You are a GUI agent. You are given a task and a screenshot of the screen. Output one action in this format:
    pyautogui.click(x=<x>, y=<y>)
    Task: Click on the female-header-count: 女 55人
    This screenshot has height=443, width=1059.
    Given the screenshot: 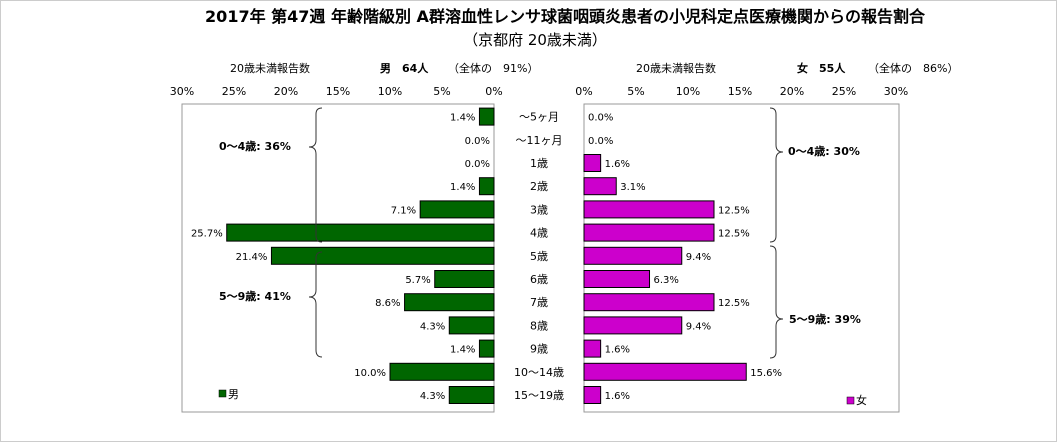 What is the action you would take?
    pyautogui.click(x=821, y=68)
    